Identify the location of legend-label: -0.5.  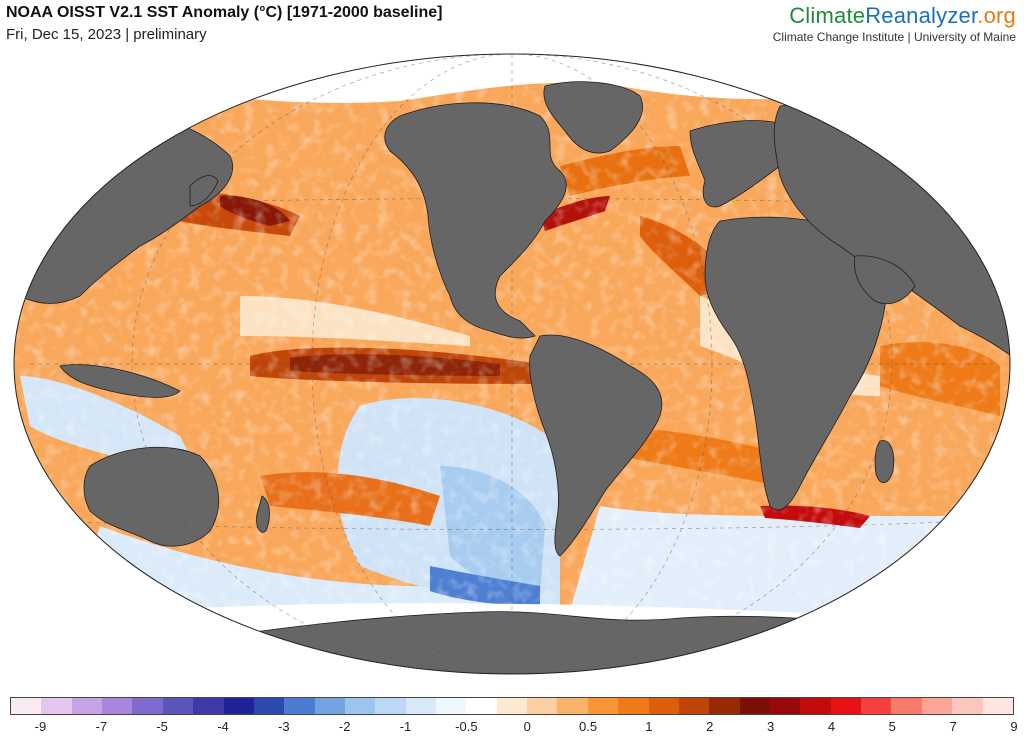
(466, 726).